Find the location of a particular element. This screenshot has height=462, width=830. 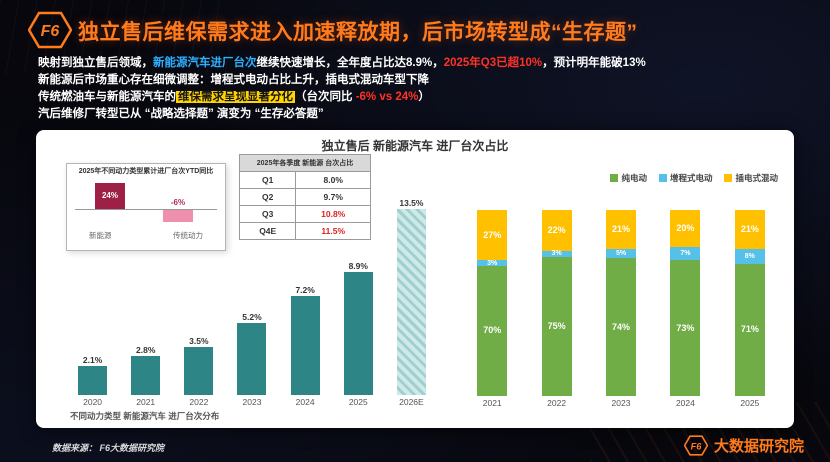

yearly-bar: 5.2% is located at coordinates (251, 353).